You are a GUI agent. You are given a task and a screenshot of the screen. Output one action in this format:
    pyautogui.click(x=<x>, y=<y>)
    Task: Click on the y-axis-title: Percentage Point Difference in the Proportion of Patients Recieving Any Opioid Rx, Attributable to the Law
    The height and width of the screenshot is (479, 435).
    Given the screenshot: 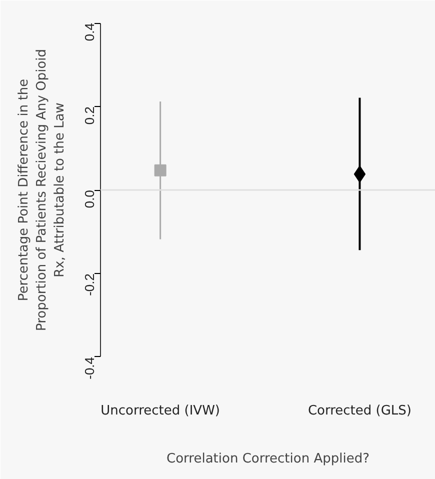 What is the action you would take?
    pyautogui.click(x=42, y=190)
    